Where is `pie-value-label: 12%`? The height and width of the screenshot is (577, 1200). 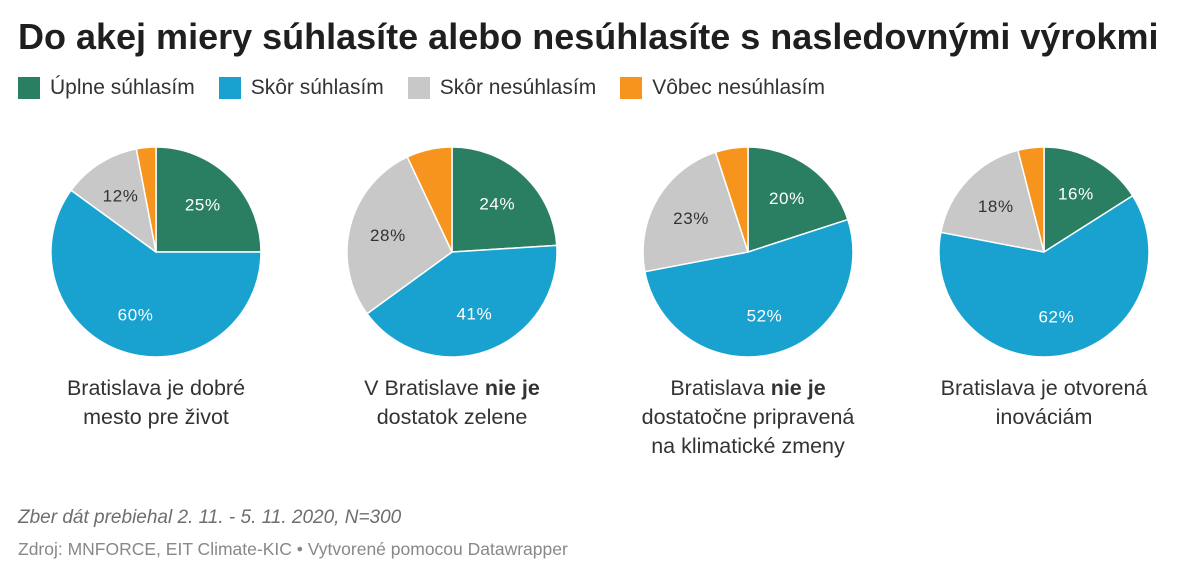
pie-value-label: 12% is located at coordinates (121, 196).